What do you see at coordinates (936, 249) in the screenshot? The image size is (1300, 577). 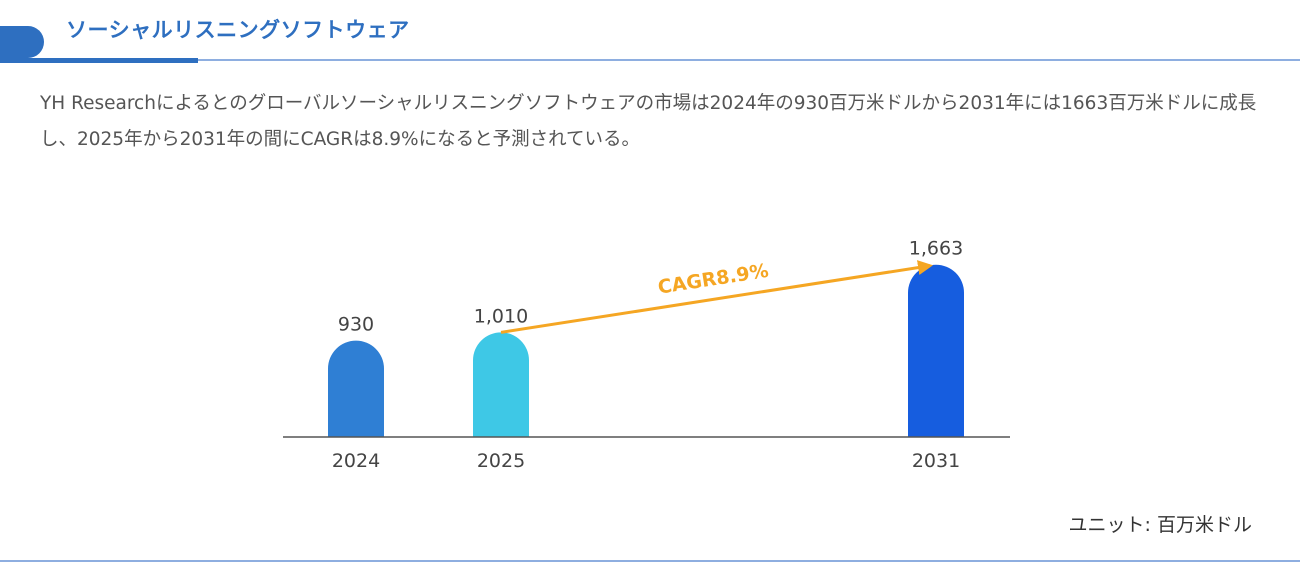 I see `value-label-2031: 1,663` at bounding box center [936, 249].